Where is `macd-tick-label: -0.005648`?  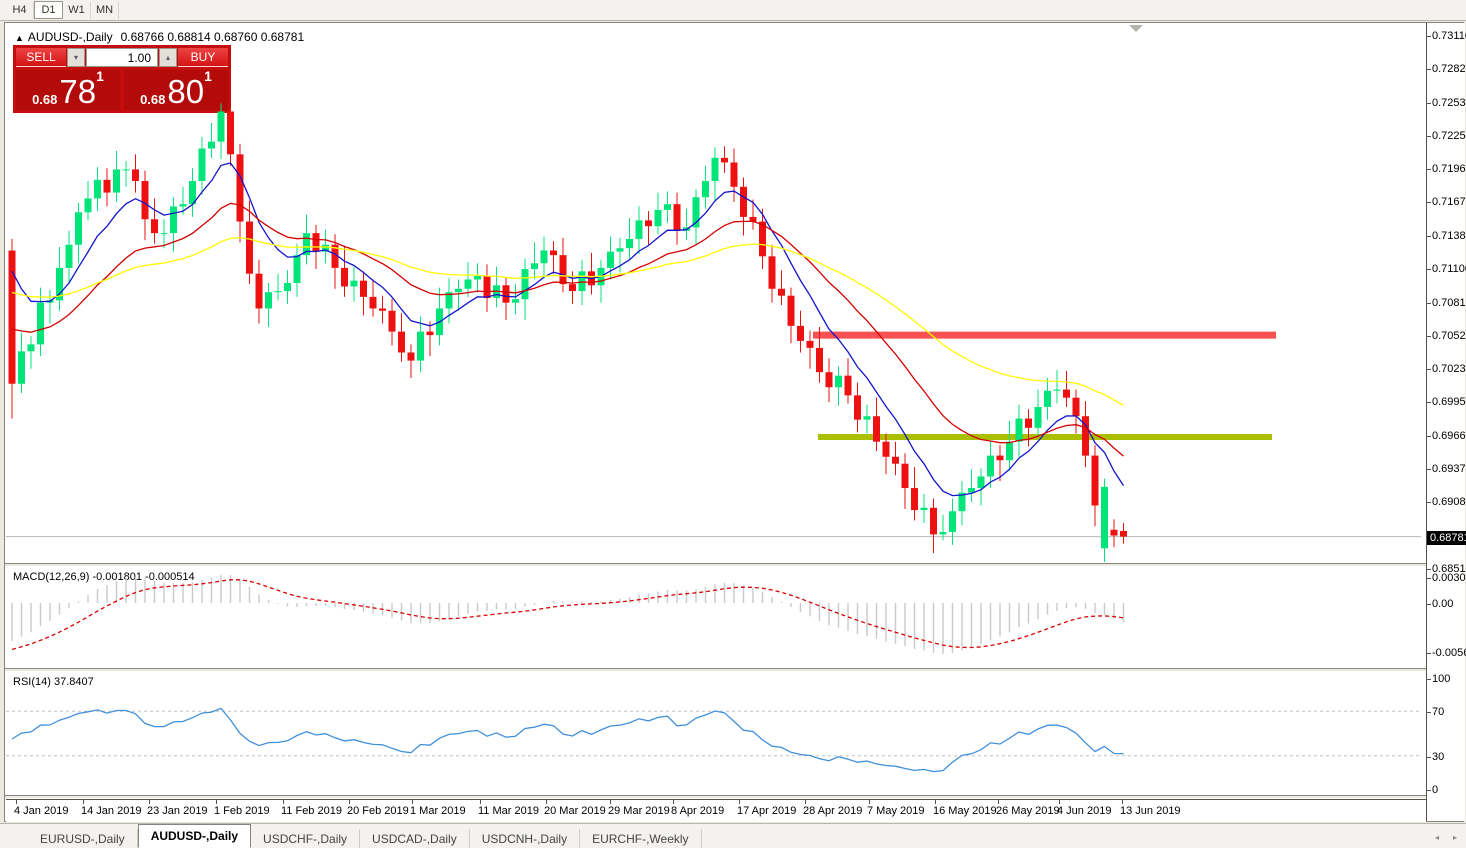
macd-tick-label: -0.005648 is located at coordinates (1449, 652).